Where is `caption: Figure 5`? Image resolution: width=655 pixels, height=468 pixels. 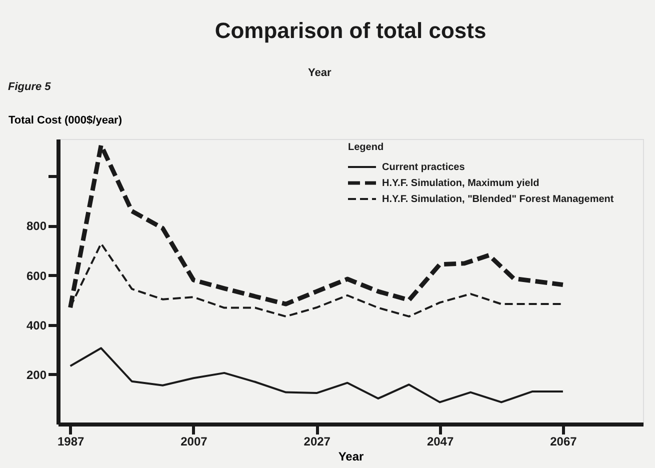
caption: Figure 5 is located at coordinates (30, 87).